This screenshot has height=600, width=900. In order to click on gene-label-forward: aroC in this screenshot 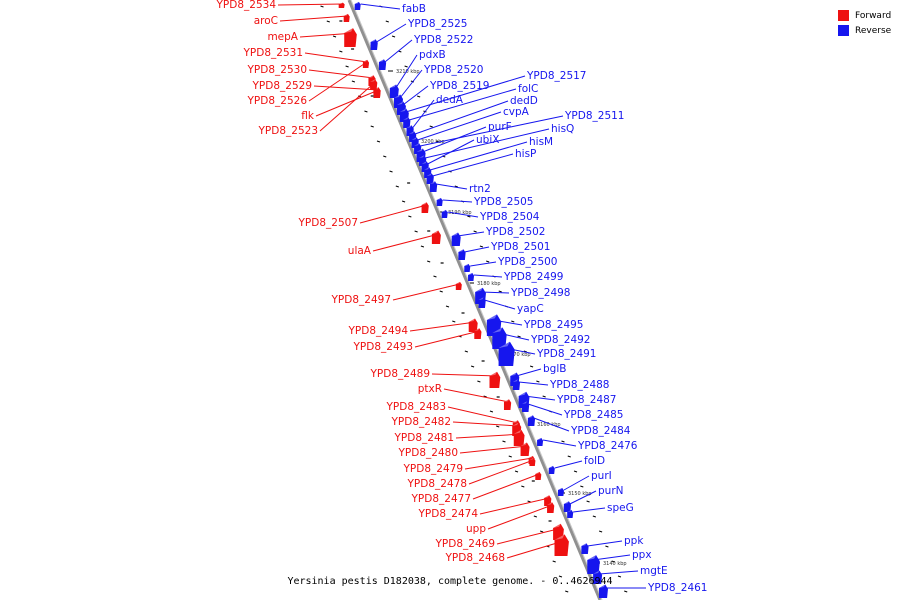, I will do `click(266, 21)`.